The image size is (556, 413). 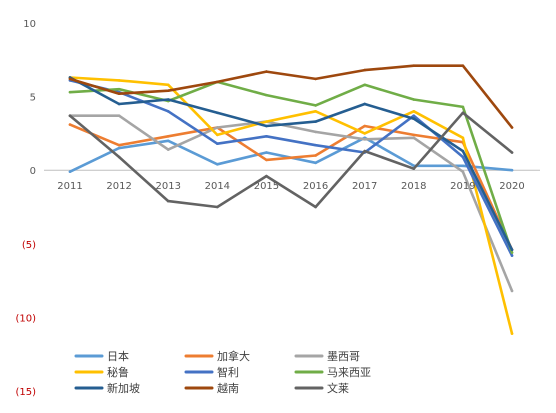 I want to click on x-tick-label: 2011, so click(x=69, y=186).